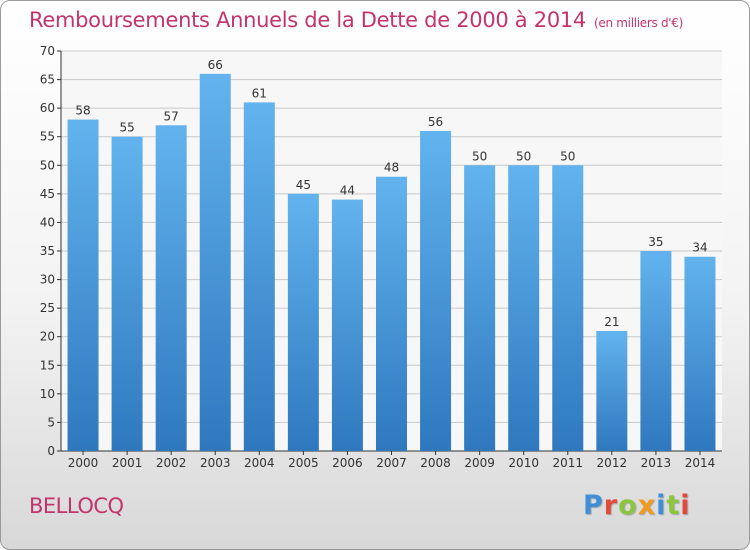 The height and width of the screenshot is (550, 750). Describe the element at coordinates (215, 463) in the screenshot. I see `x-tick-label: 2003` at that location.